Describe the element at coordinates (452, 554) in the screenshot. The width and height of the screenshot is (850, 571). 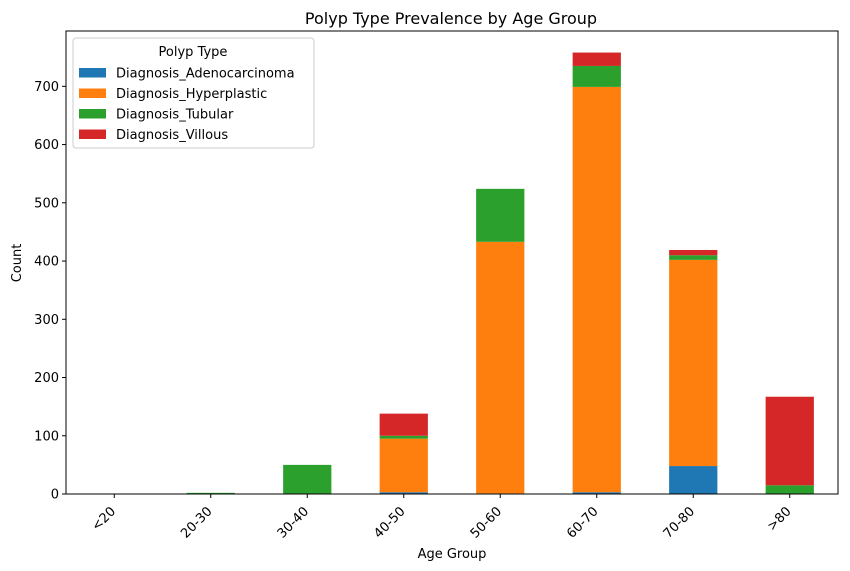
I see `x-axis-label: Age Group` at that location.